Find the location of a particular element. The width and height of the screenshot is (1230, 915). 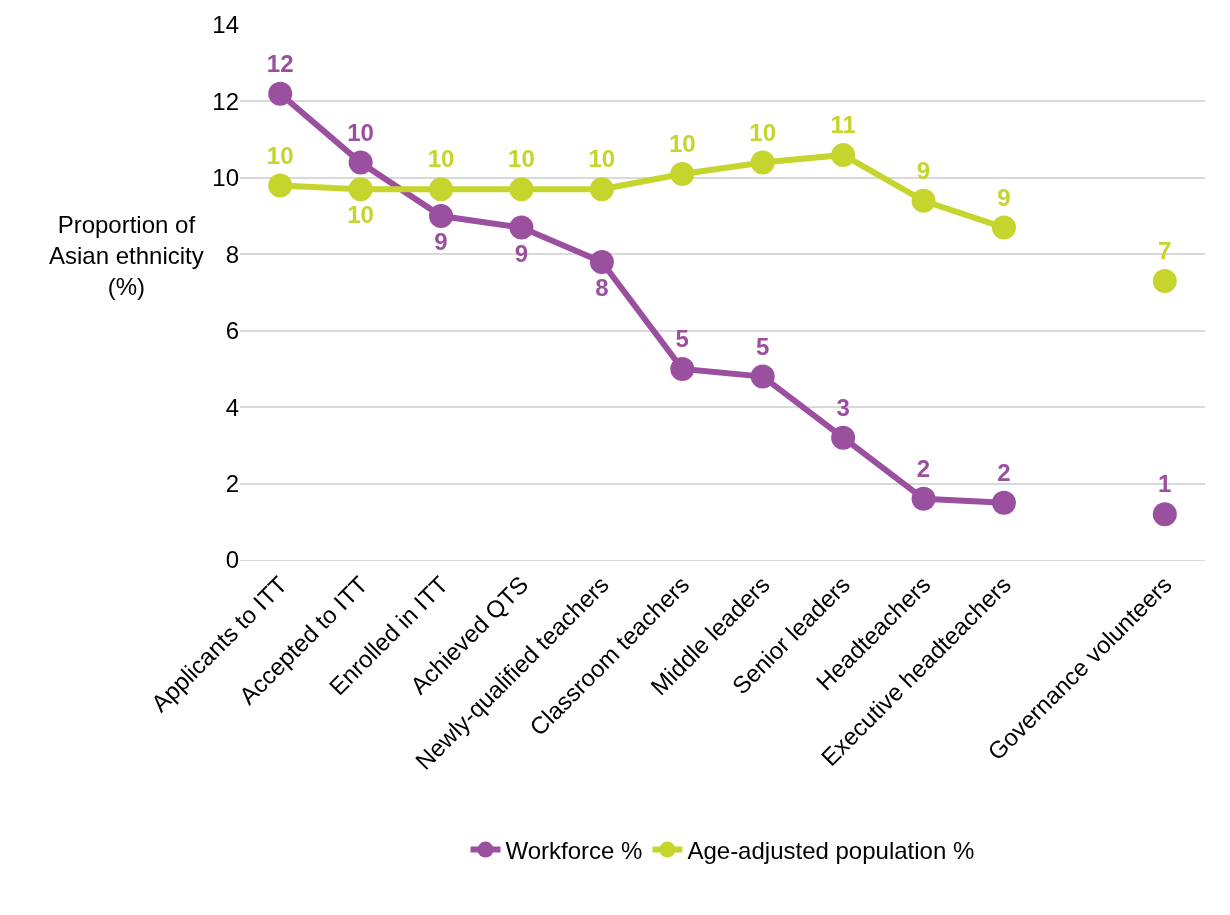

data-label: 12 is located at coordinates (280, 63).